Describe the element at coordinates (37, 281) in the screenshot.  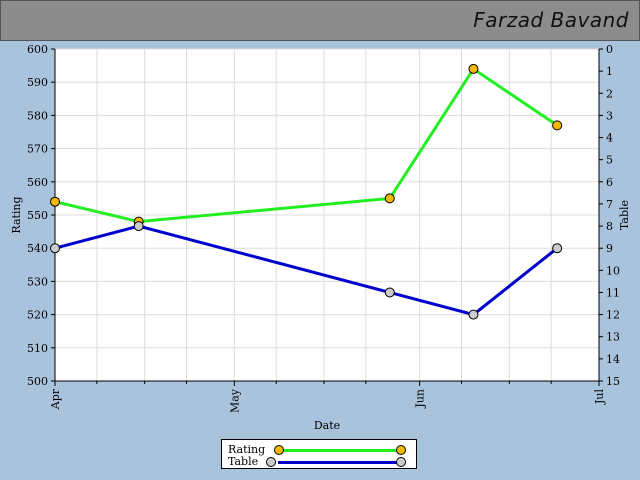
I see `y-tick-label-left: 530` at that location.